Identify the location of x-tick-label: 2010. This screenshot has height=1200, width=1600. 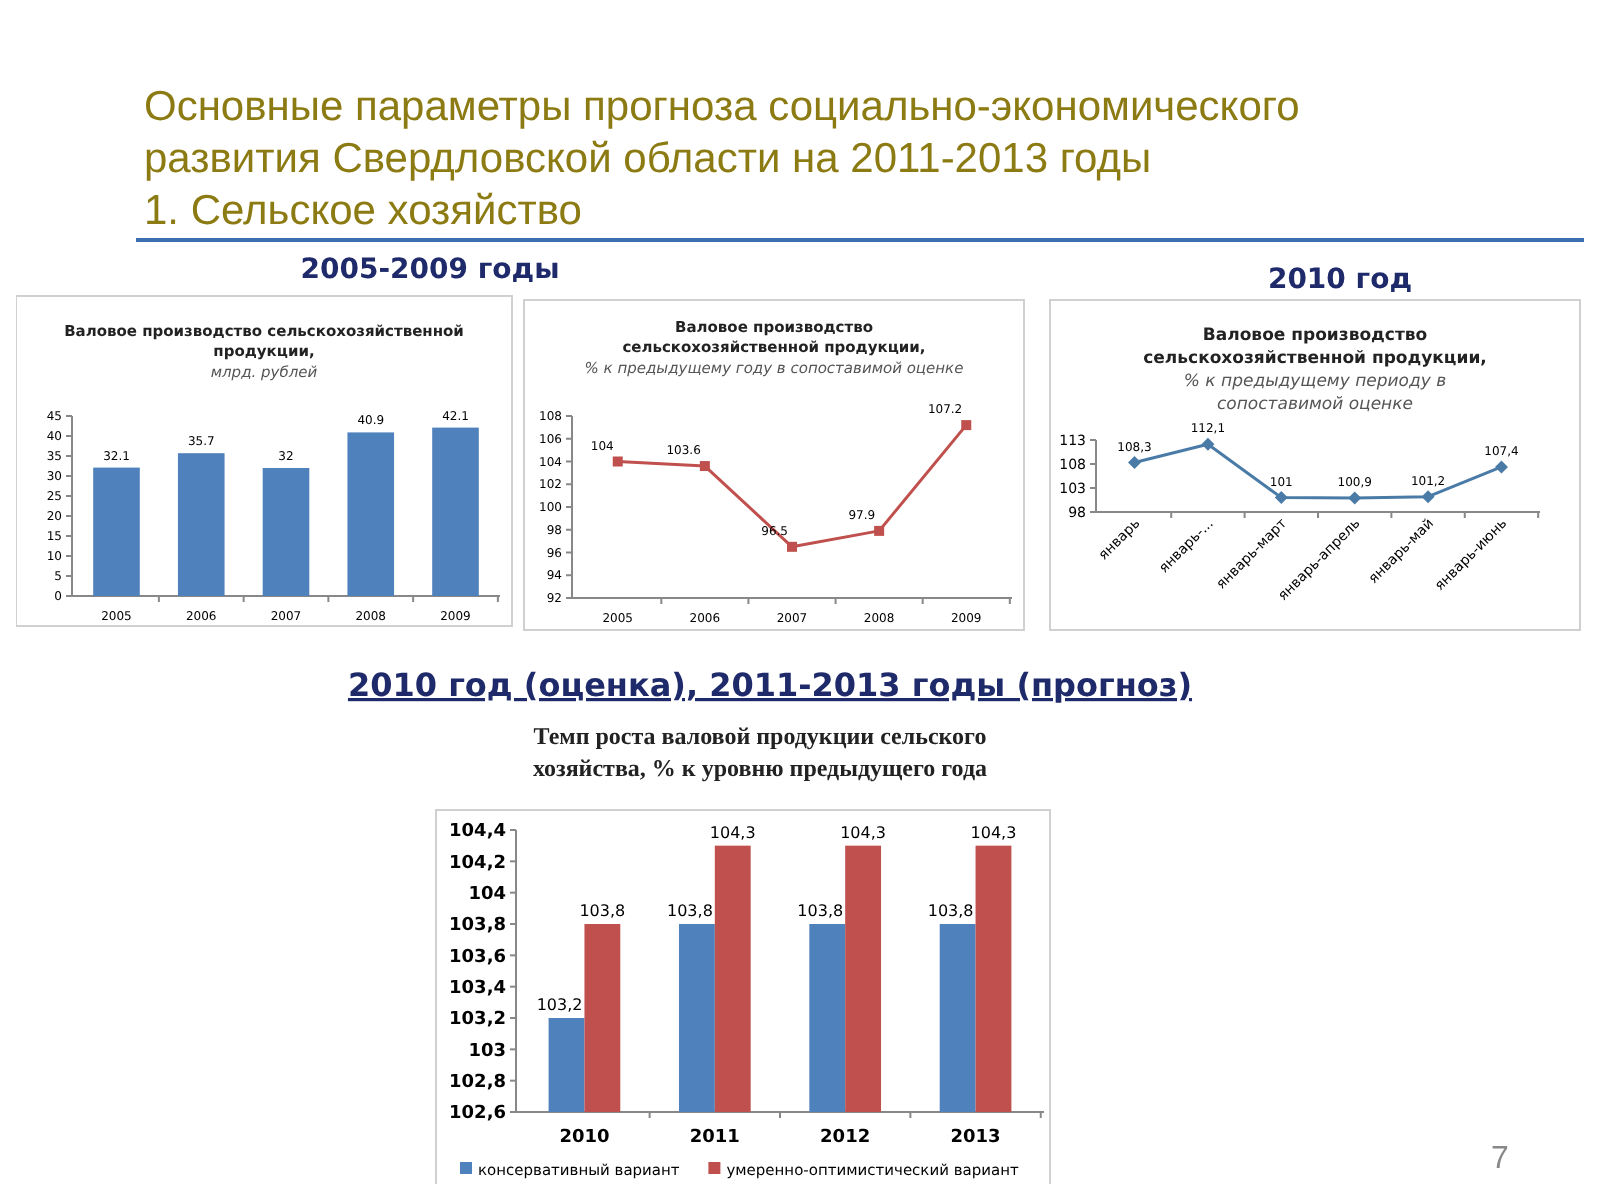
(584, 1138).